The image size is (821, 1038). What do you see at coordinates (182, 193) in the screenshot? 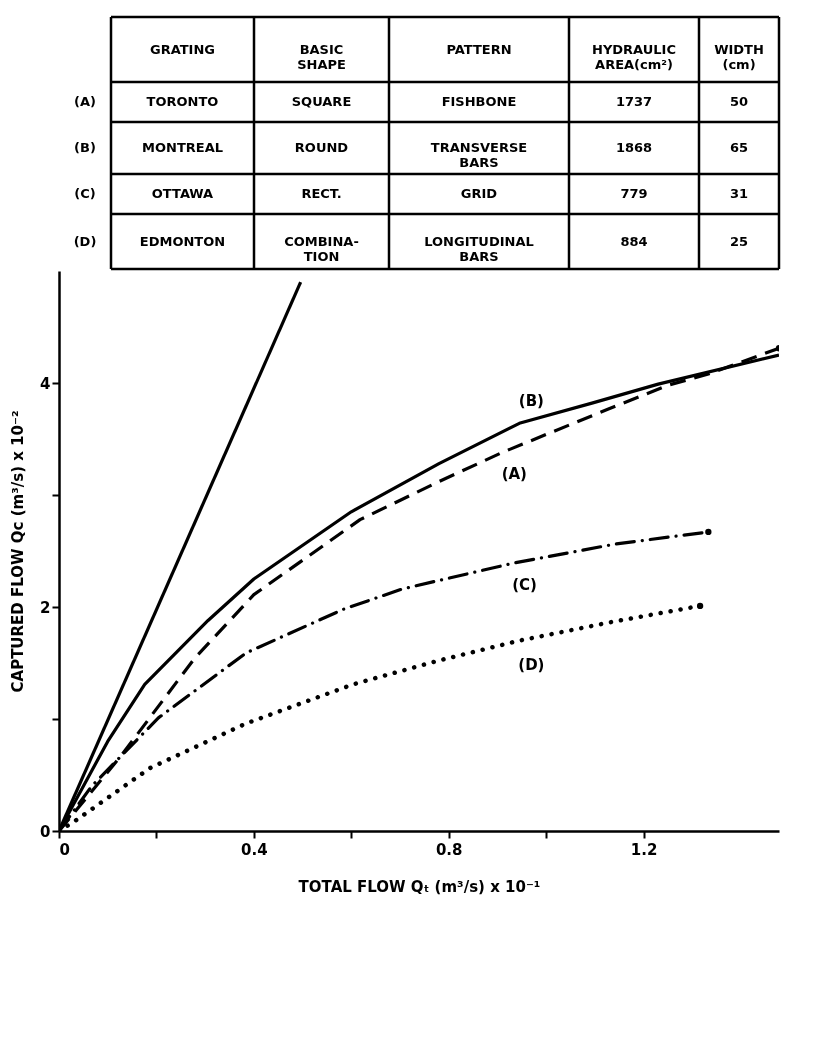
I see `text: OTTAWA` at bounding box center [182, 193].